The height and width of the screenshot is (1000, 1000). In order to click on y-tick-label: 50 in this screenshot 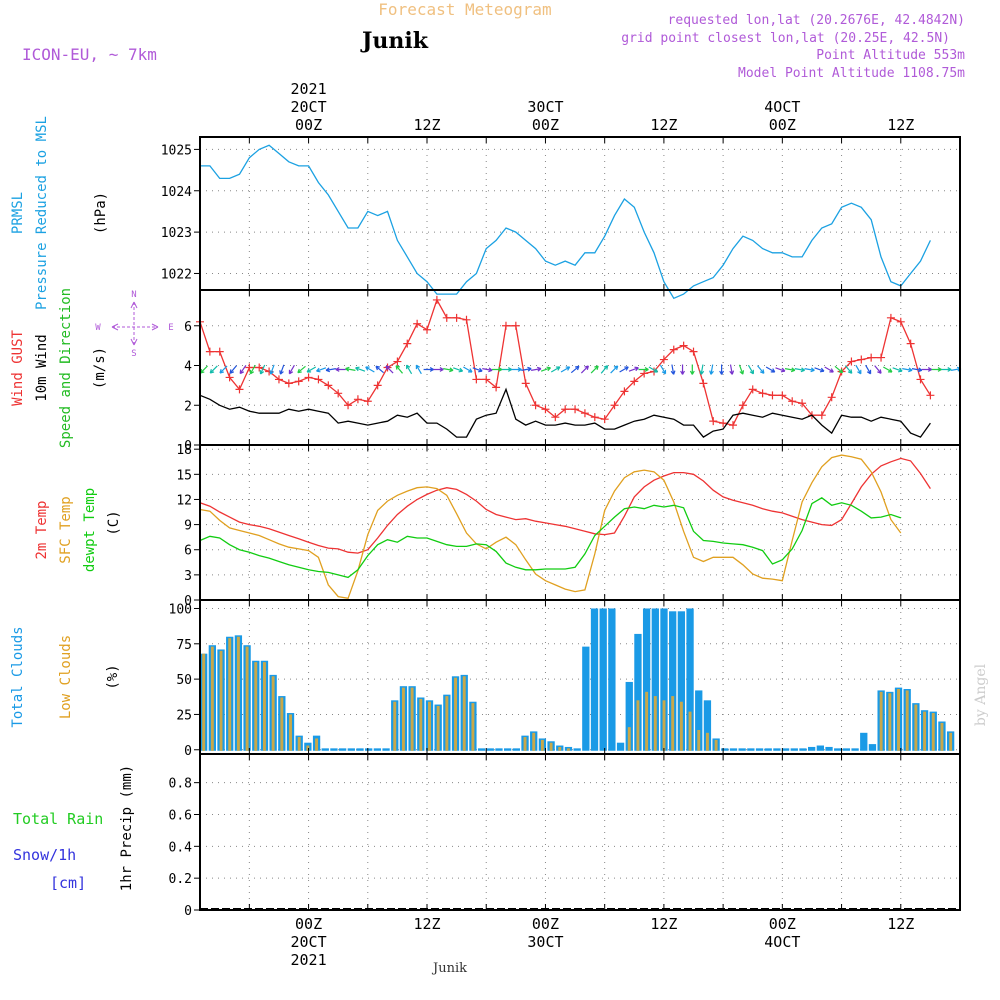, I will do `click(184, 680)`.